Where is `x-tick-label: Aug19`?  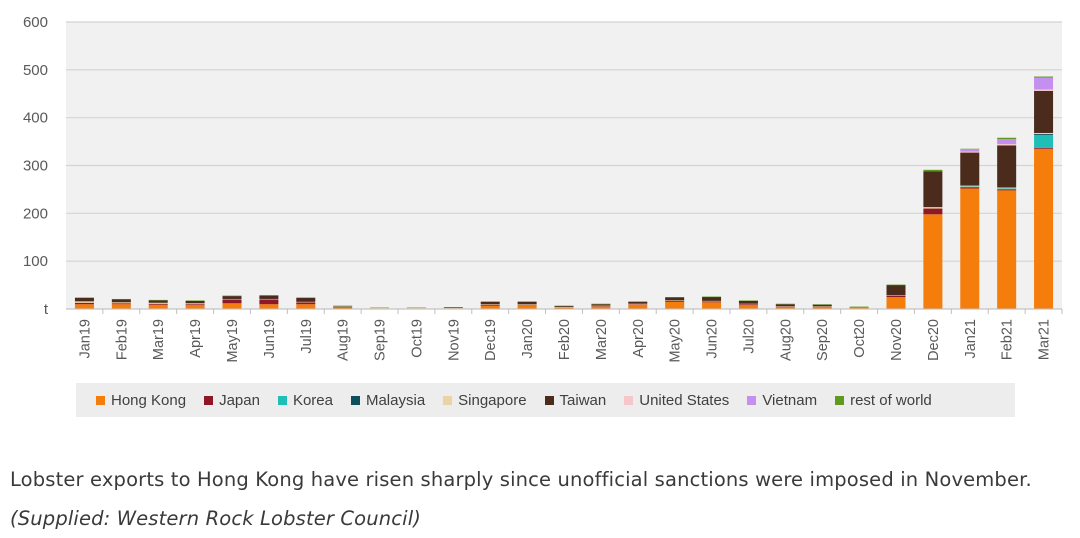
x-tick-label: Aug19 is located at coordinates (344, 340).